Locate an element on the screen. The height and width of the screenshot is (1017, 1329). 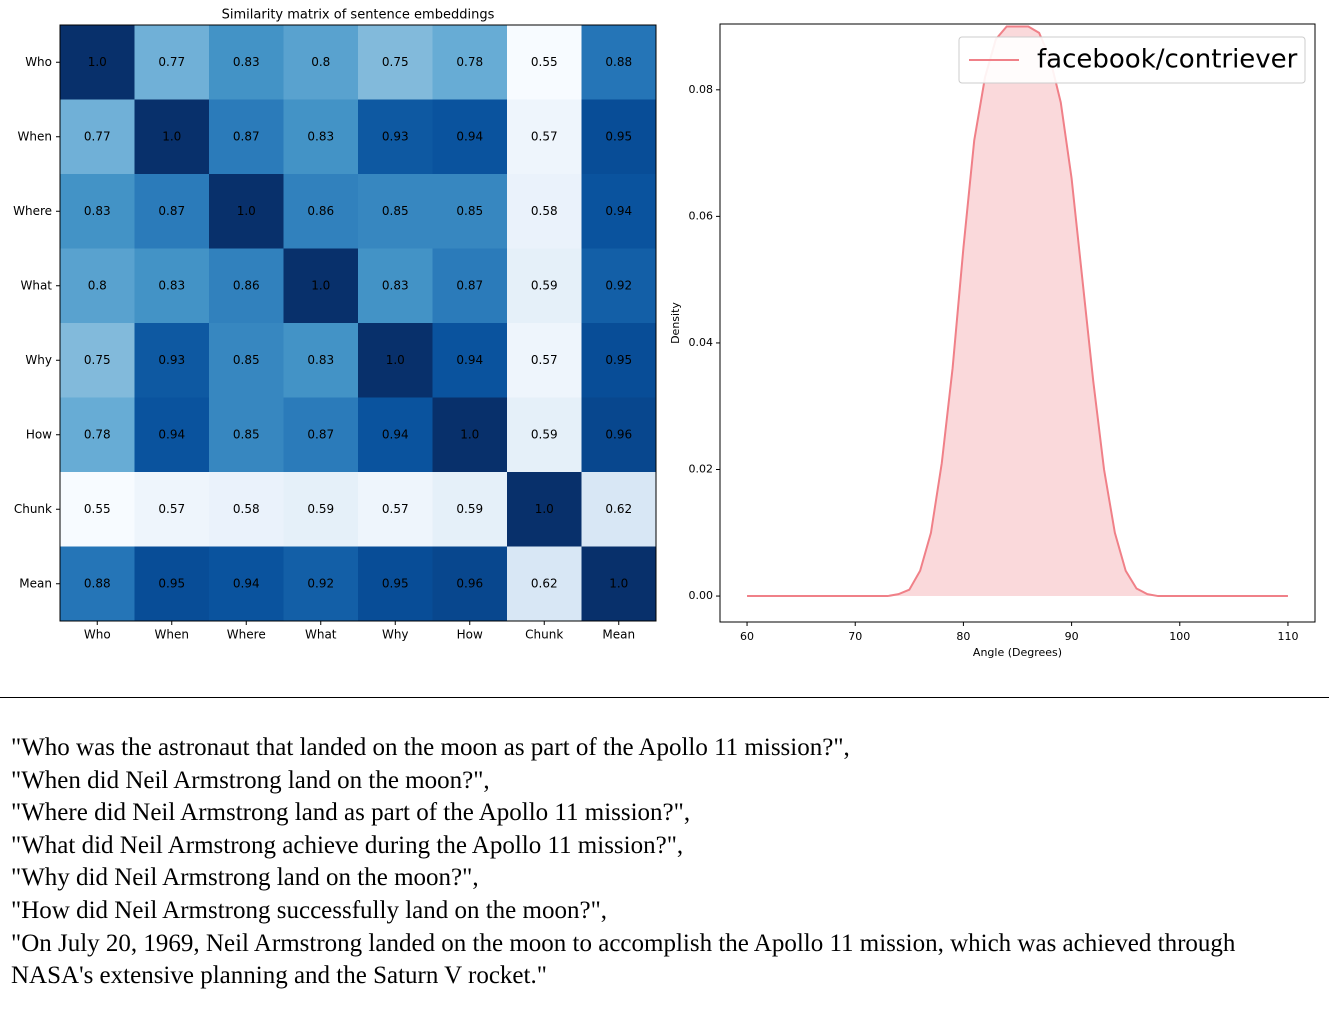
chart-title: Similarity matrix of sentence embeddings is located at coordinates (358, 15).